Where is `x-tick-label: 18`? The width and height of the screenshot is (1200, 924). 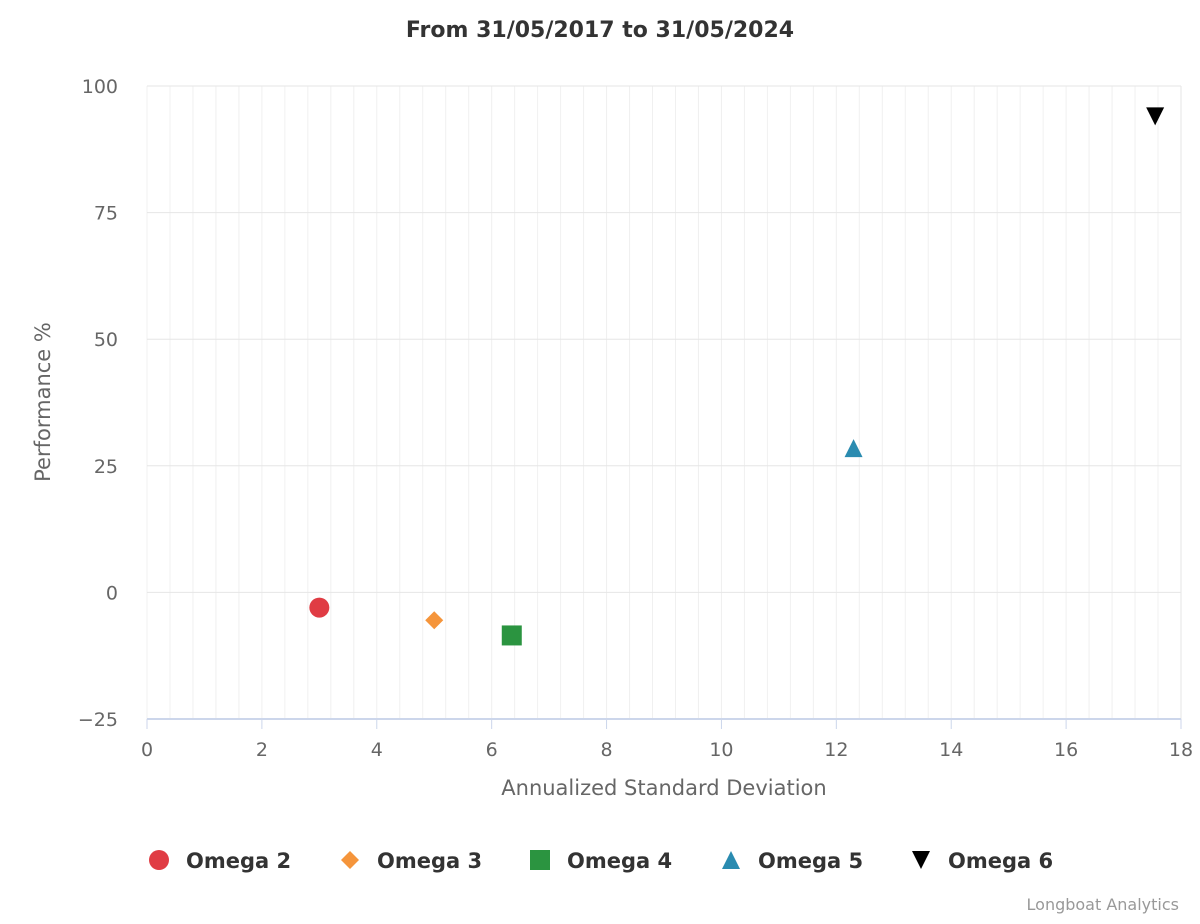 x-tick-label: 18 is located at coordinates (1181, 750).